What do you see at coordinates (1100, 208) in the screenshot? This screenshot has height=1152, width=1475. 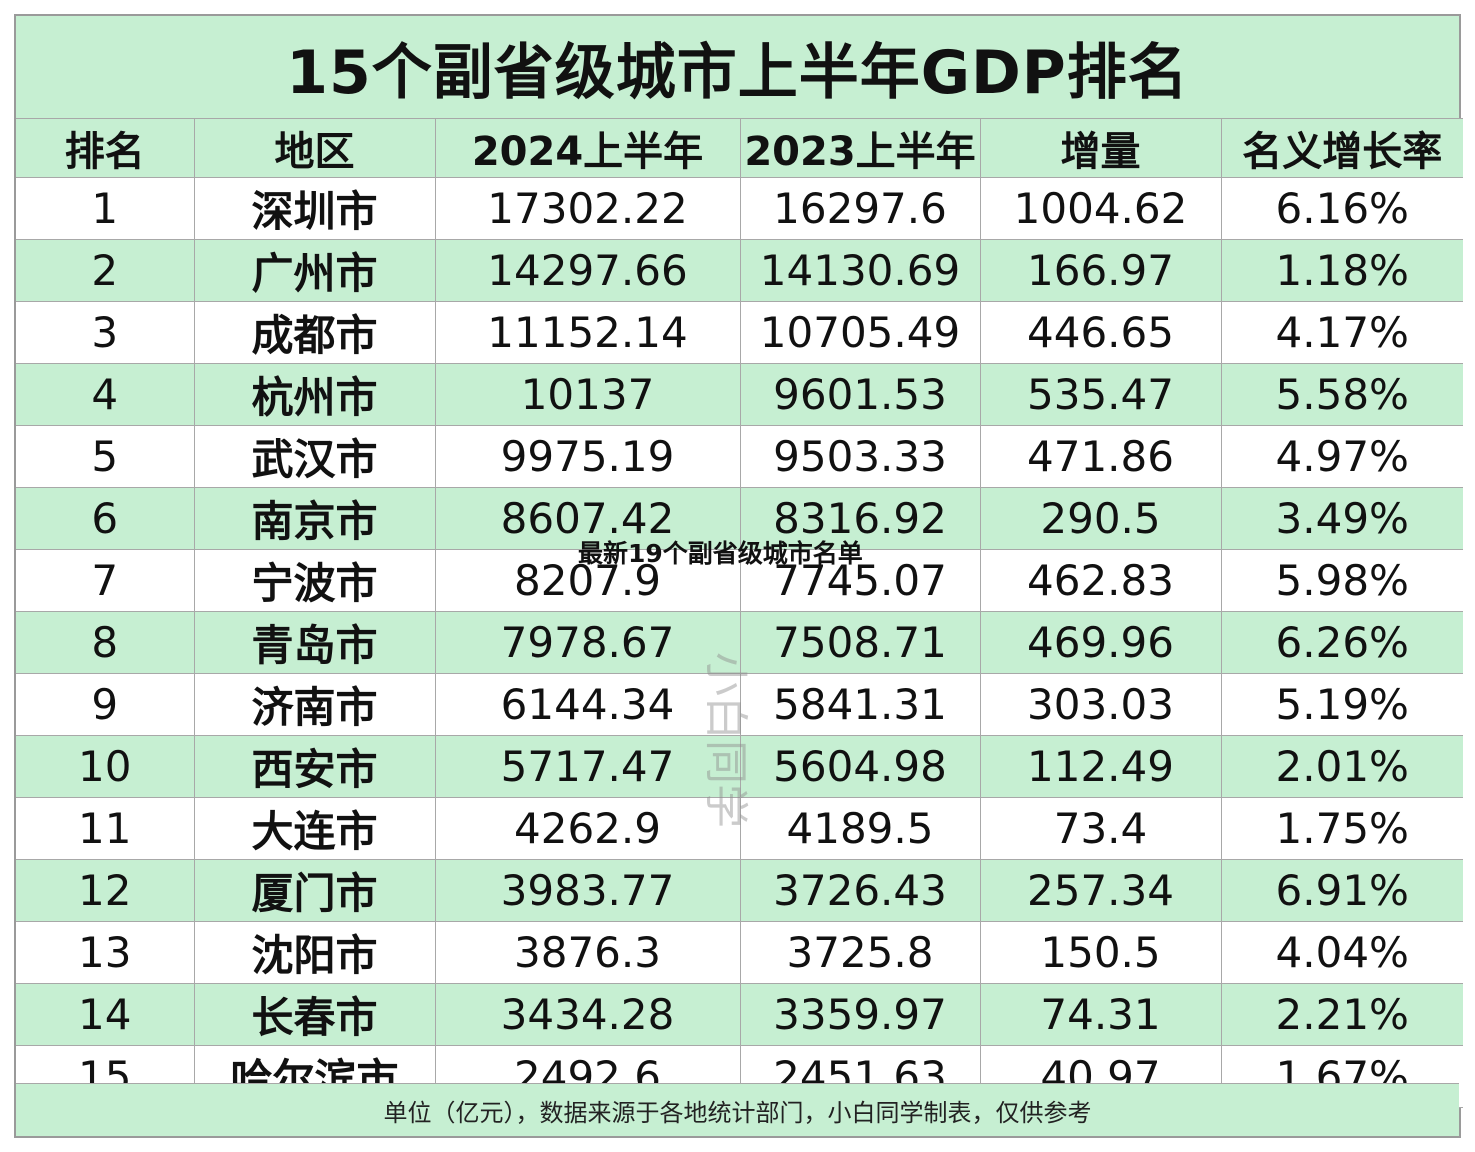 I see `increase-cell: 1004.62` at bounding box center [1100, 208].